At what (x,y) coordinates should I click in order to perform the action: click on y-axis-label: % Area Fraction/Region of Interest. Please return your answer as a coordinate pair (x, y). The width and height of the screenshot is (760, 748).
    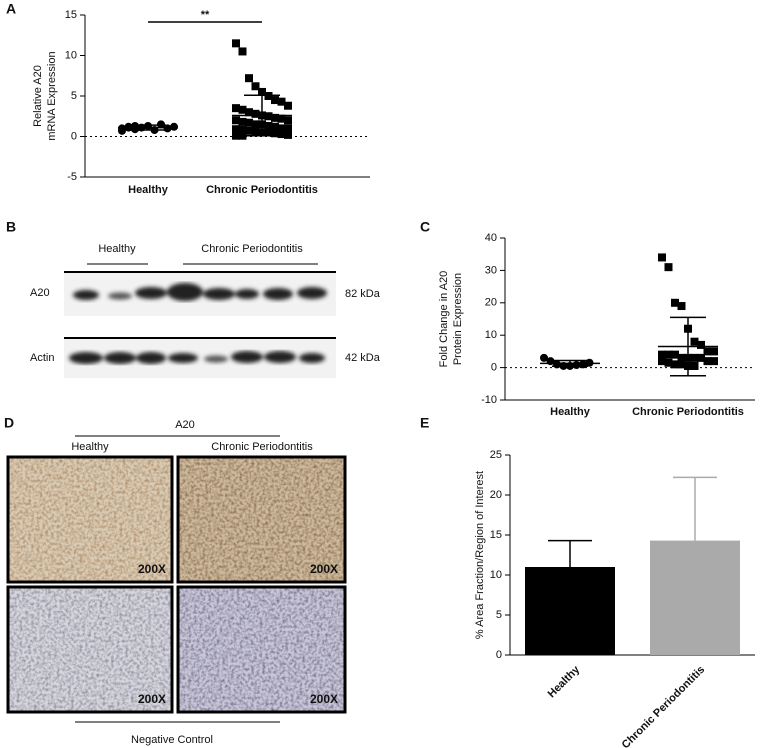
    Looking at the image, I should click on (480, 555).